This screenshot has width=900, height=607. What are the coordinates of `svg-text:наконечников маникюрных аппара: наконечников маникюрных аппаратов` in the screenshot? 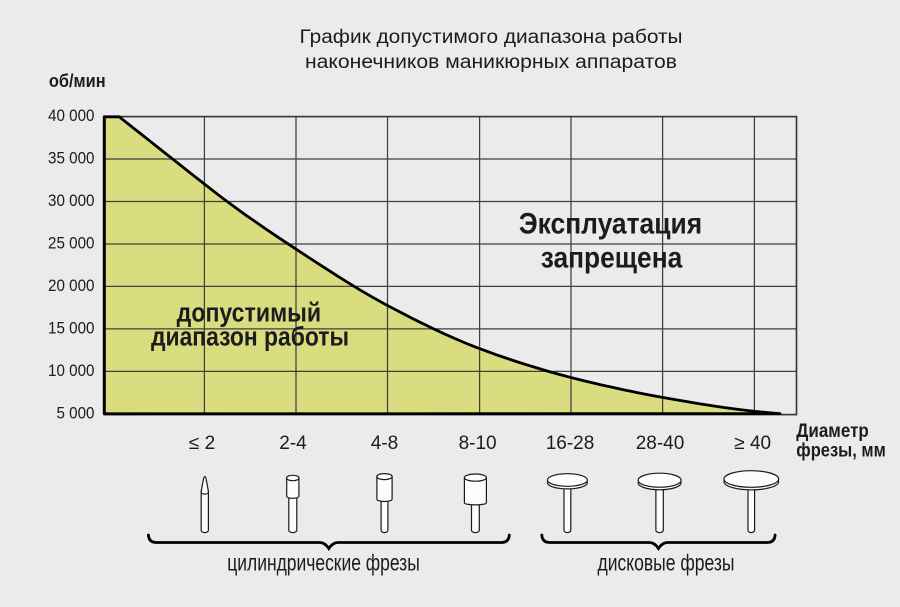 It's located at (491, 62).